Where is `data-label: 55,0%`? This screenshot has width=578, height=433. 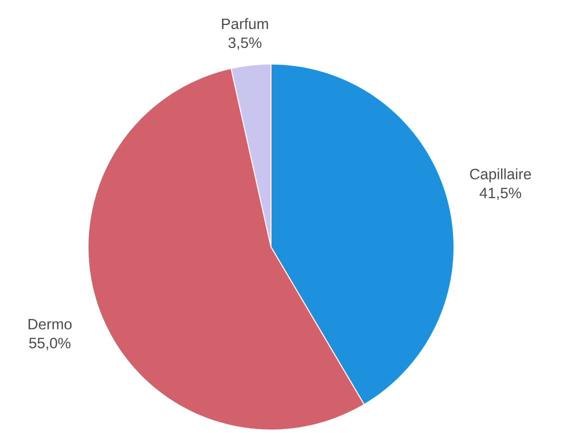 data-label: 55,0% is located at coordinates (49, 344).